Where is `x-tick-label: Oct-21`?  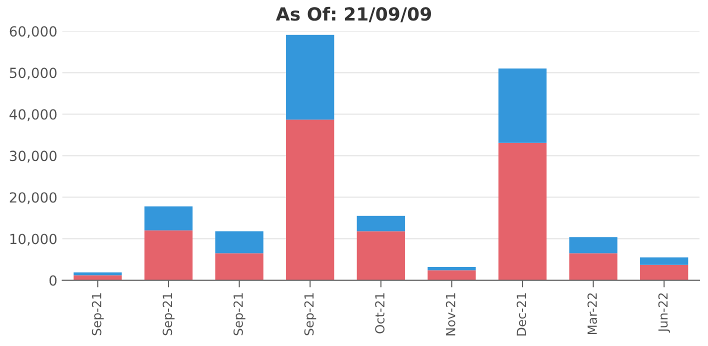 x-tick-label: Oct-21 is located at coordinates (380, 313).